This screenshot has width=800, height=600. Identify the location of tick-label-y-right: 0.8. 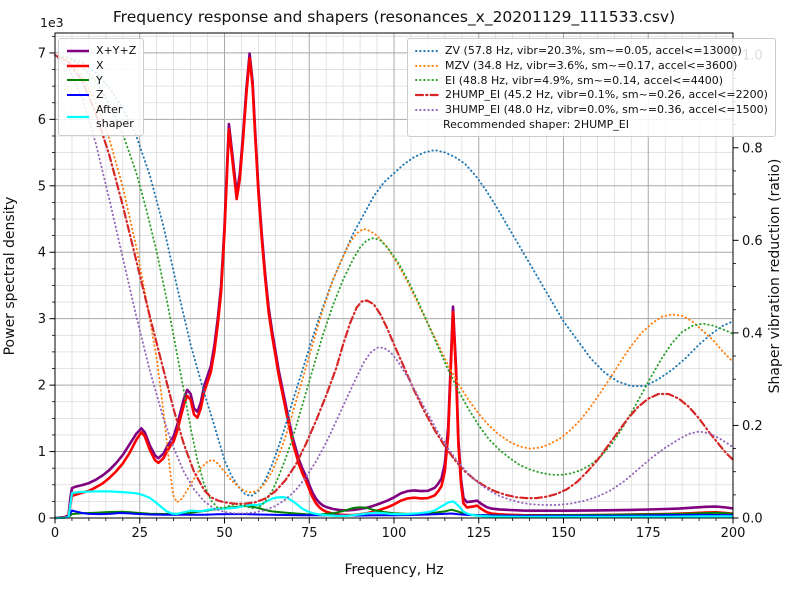
(752, 148).